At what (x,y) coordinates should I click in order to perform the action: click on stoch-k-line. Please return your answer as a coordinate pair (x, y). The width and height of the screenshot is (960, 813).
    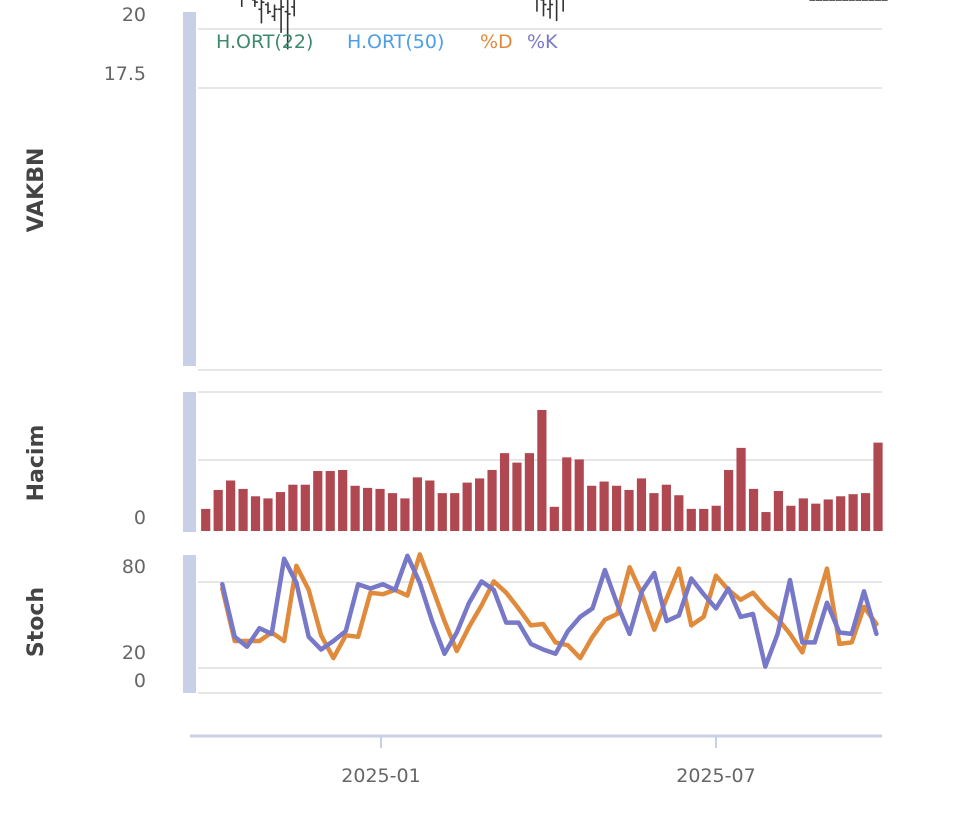
    Looking at the image, I should click on (549, 611).